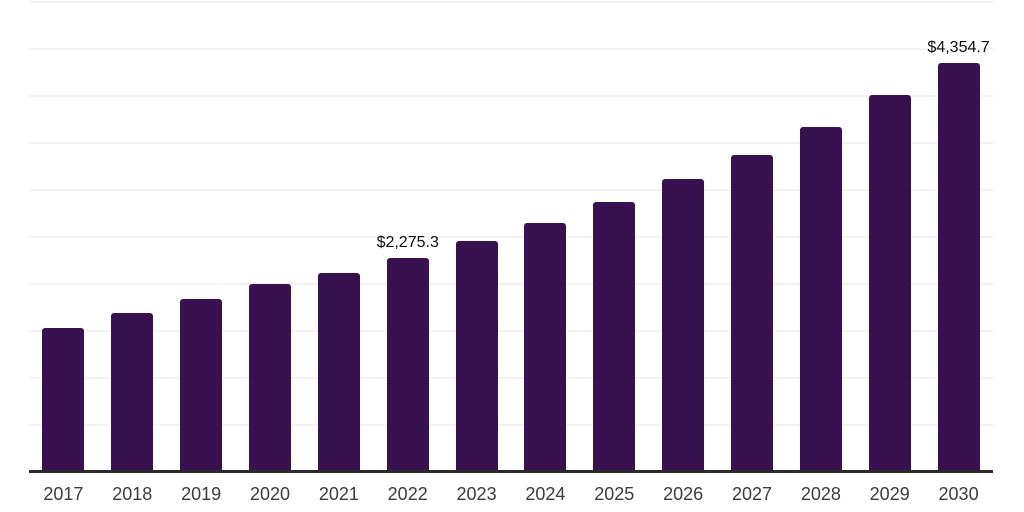  I want to click on x-tick-label-2026: 2026, so click(683, 494).